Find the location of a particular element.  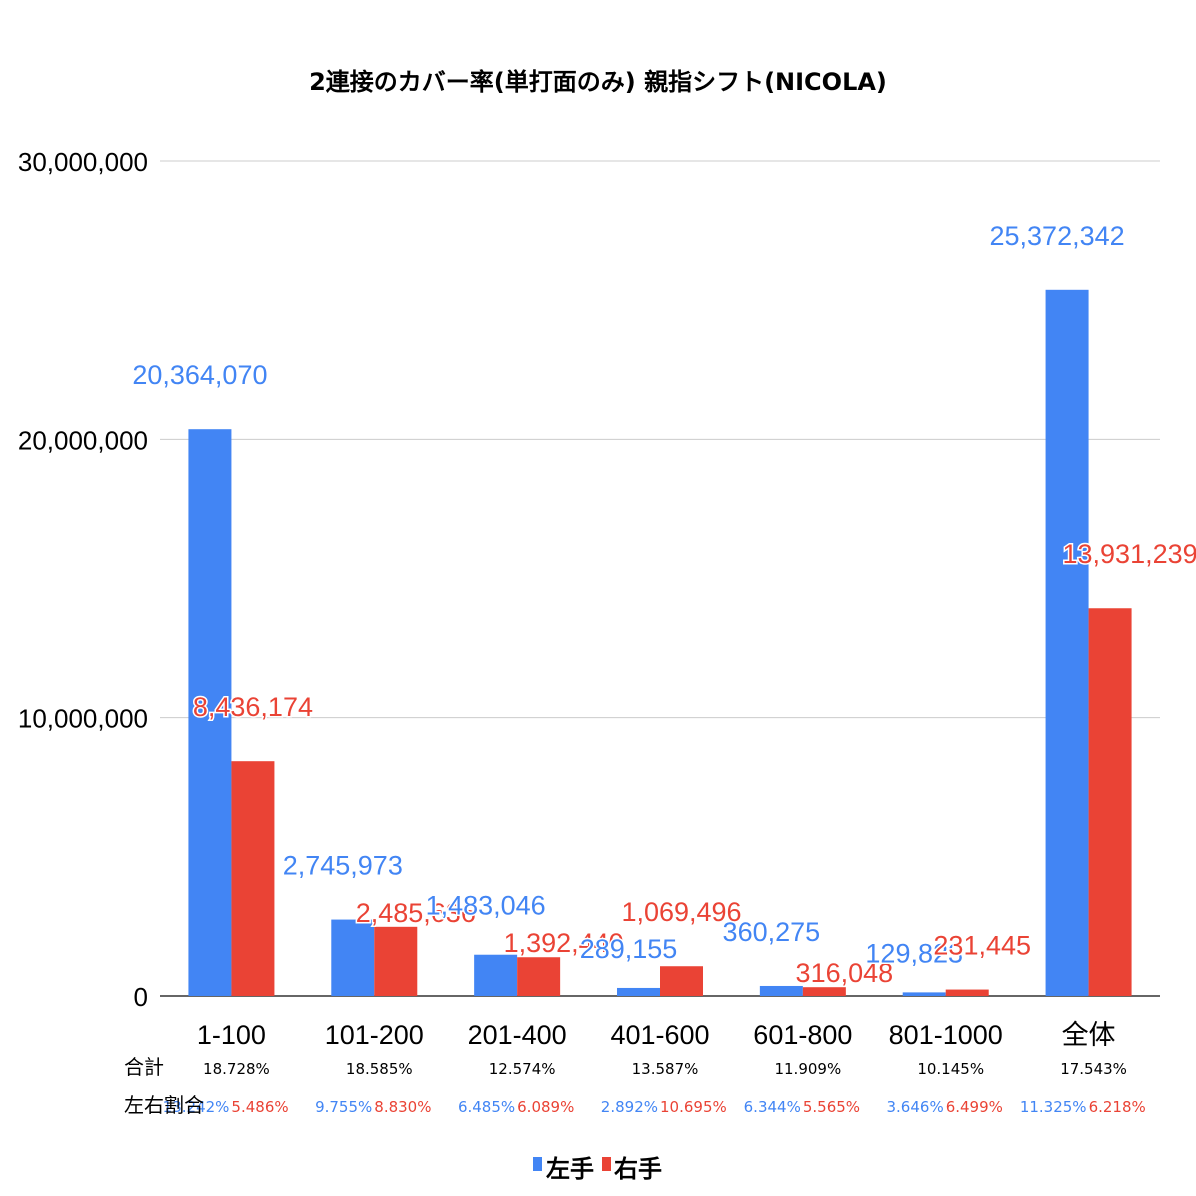

x-category-label: 101-200 is located at coordinates (374, 1035).